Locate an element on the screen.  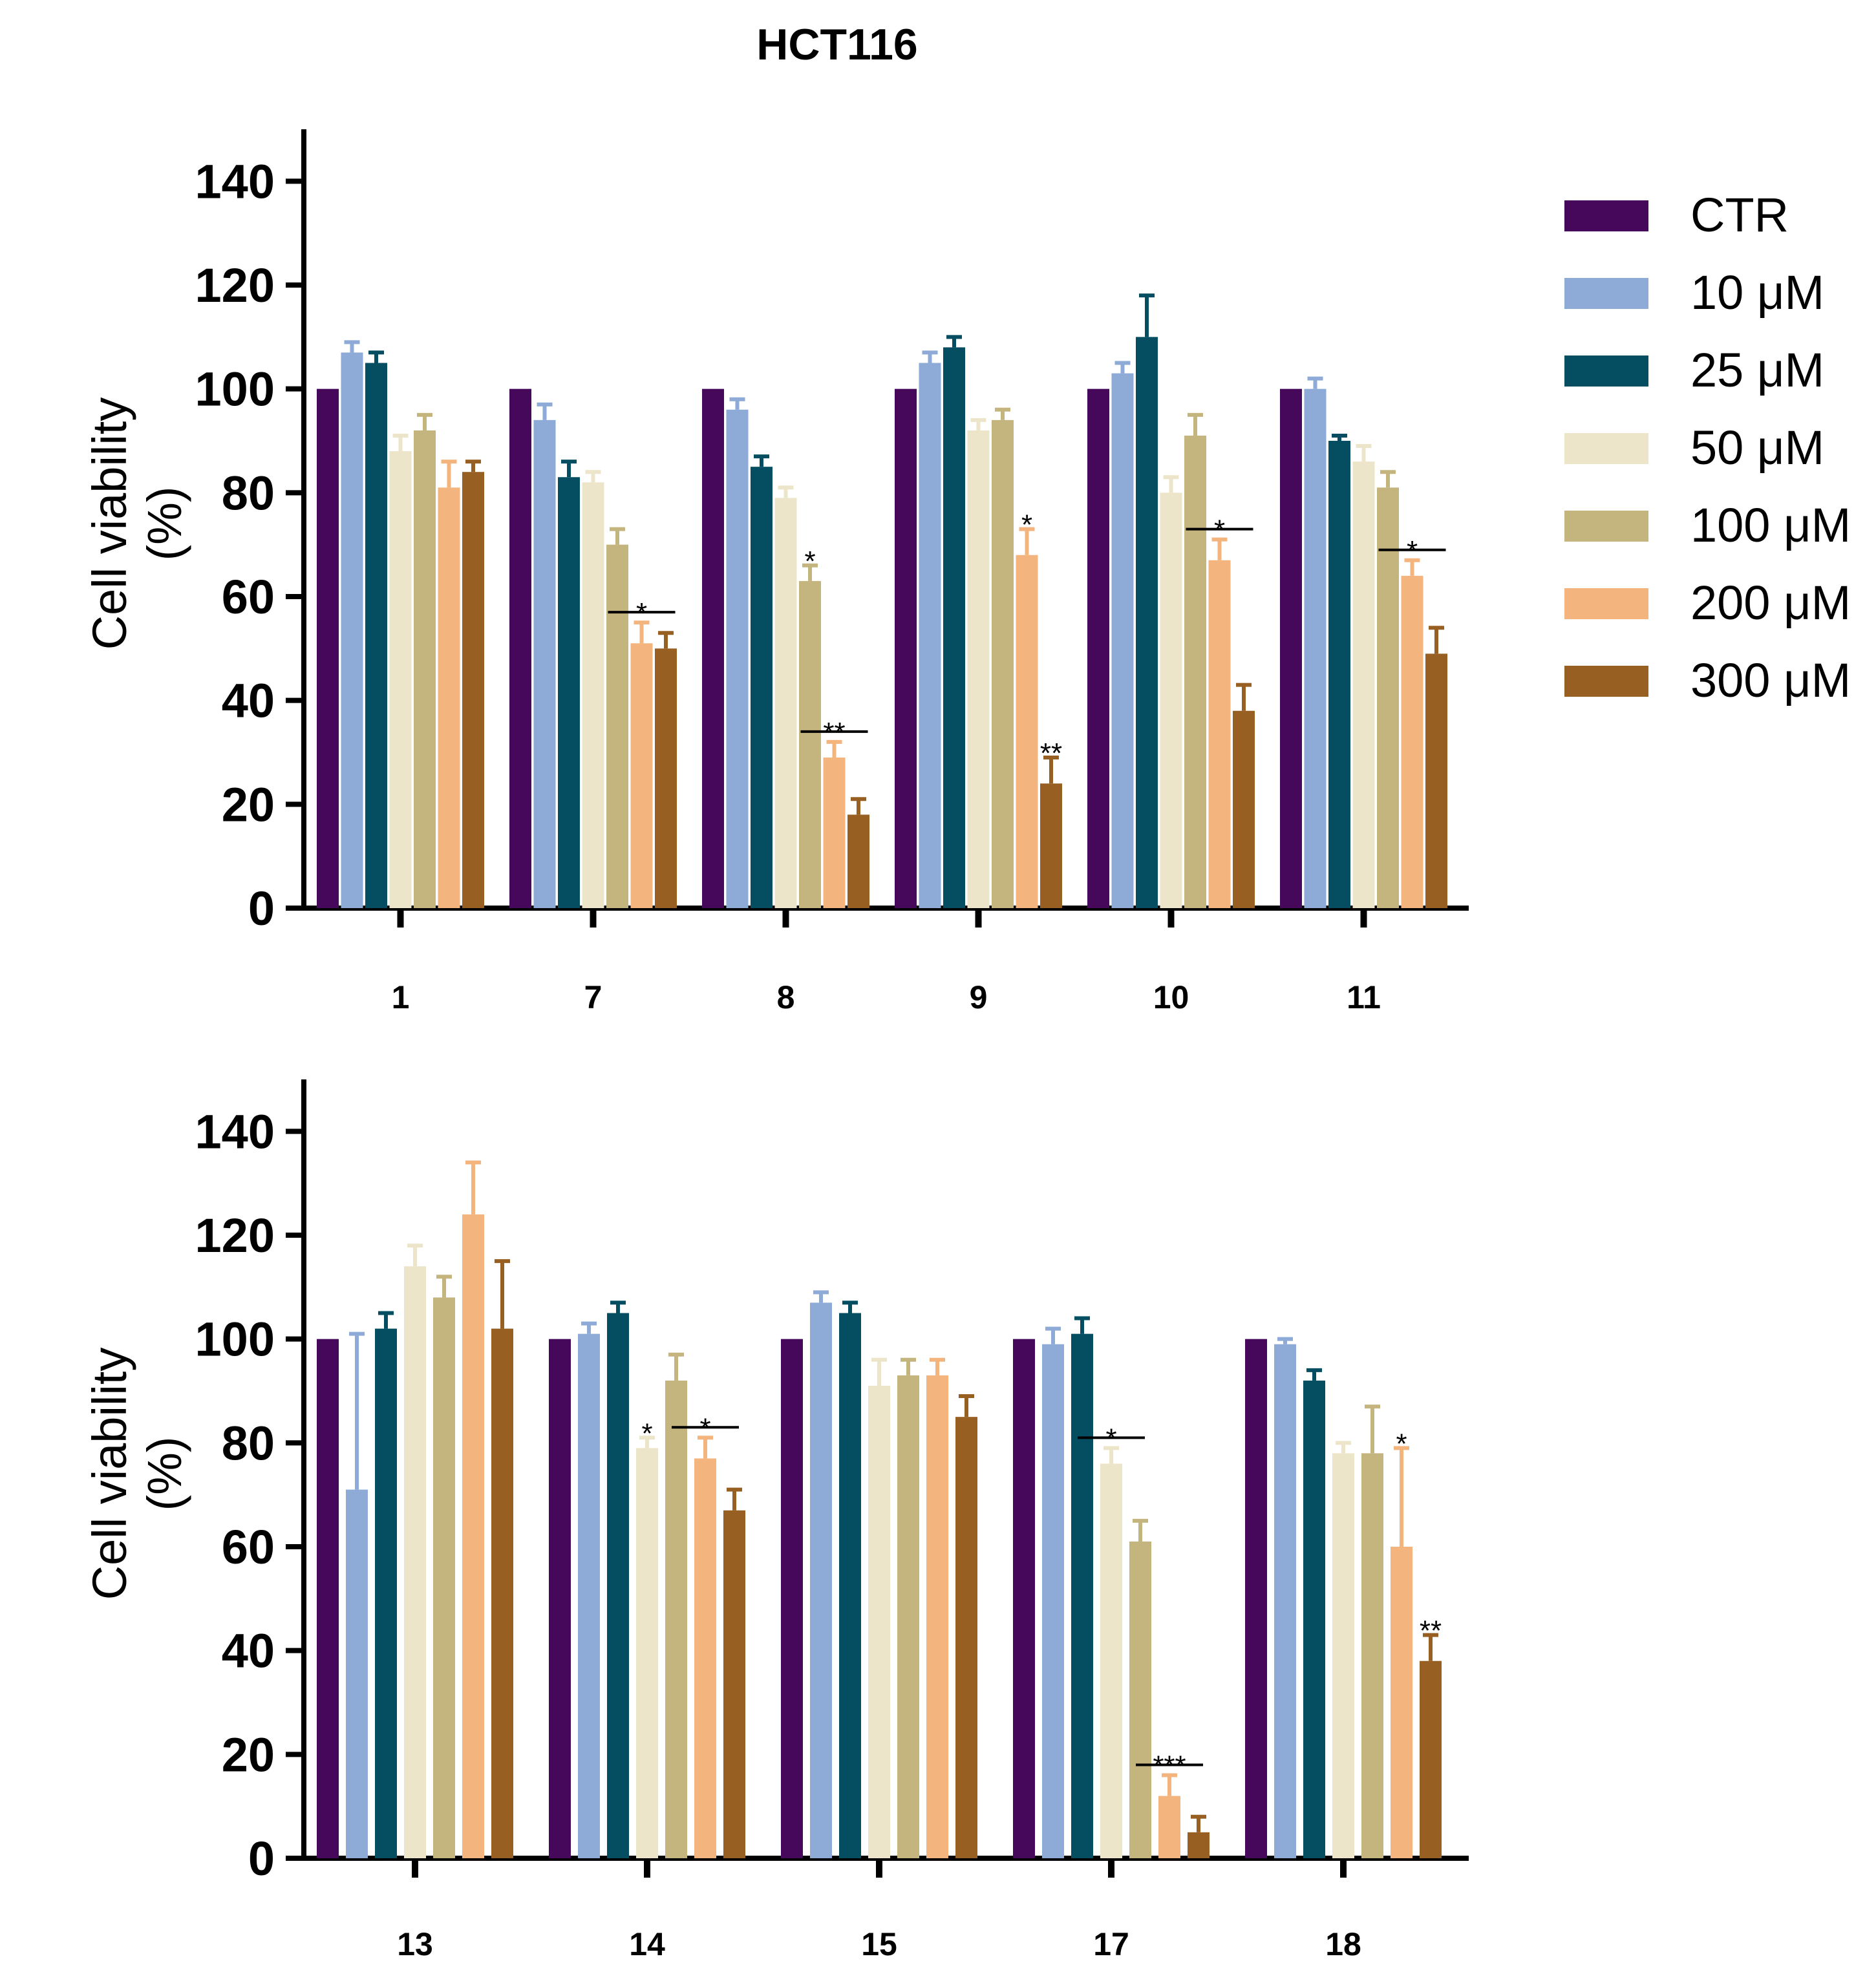
x-category-label: 8 is located at coordinates (786, 997).